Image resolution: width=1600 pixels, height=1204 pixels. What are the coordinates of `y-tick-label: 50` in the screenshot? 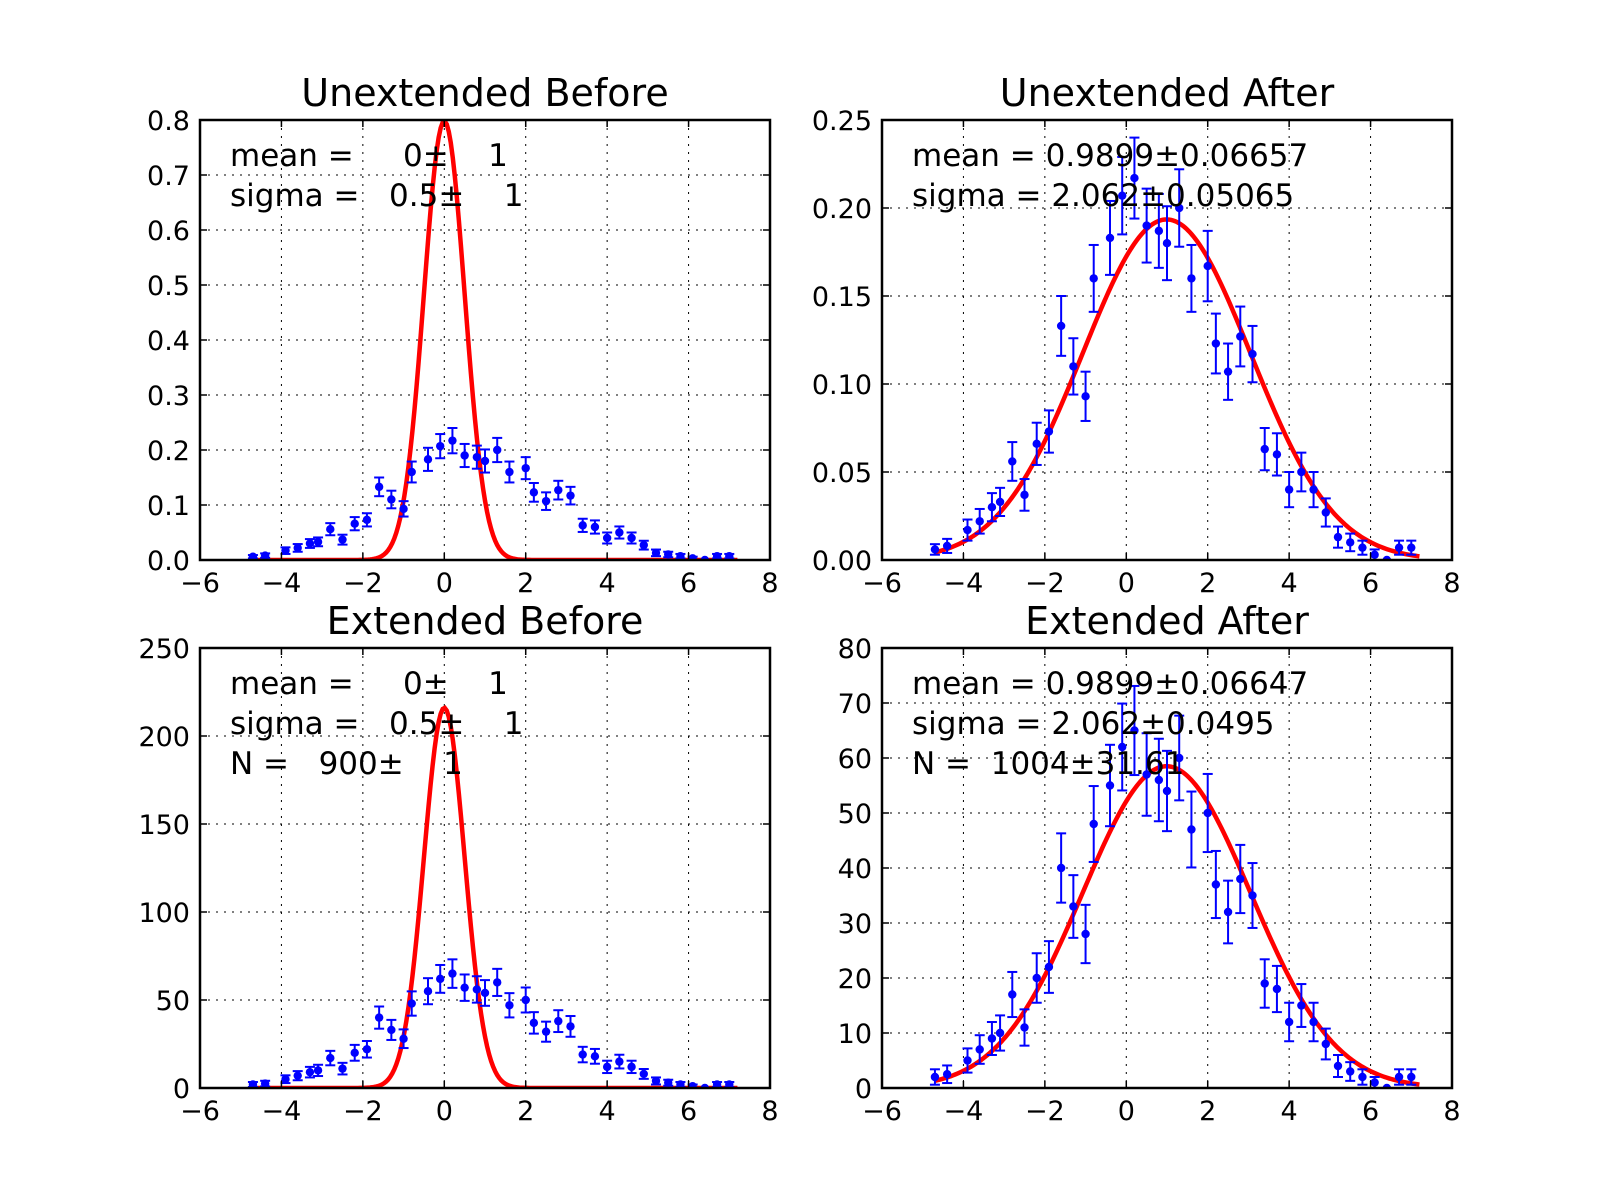 It's located at (855, 814).